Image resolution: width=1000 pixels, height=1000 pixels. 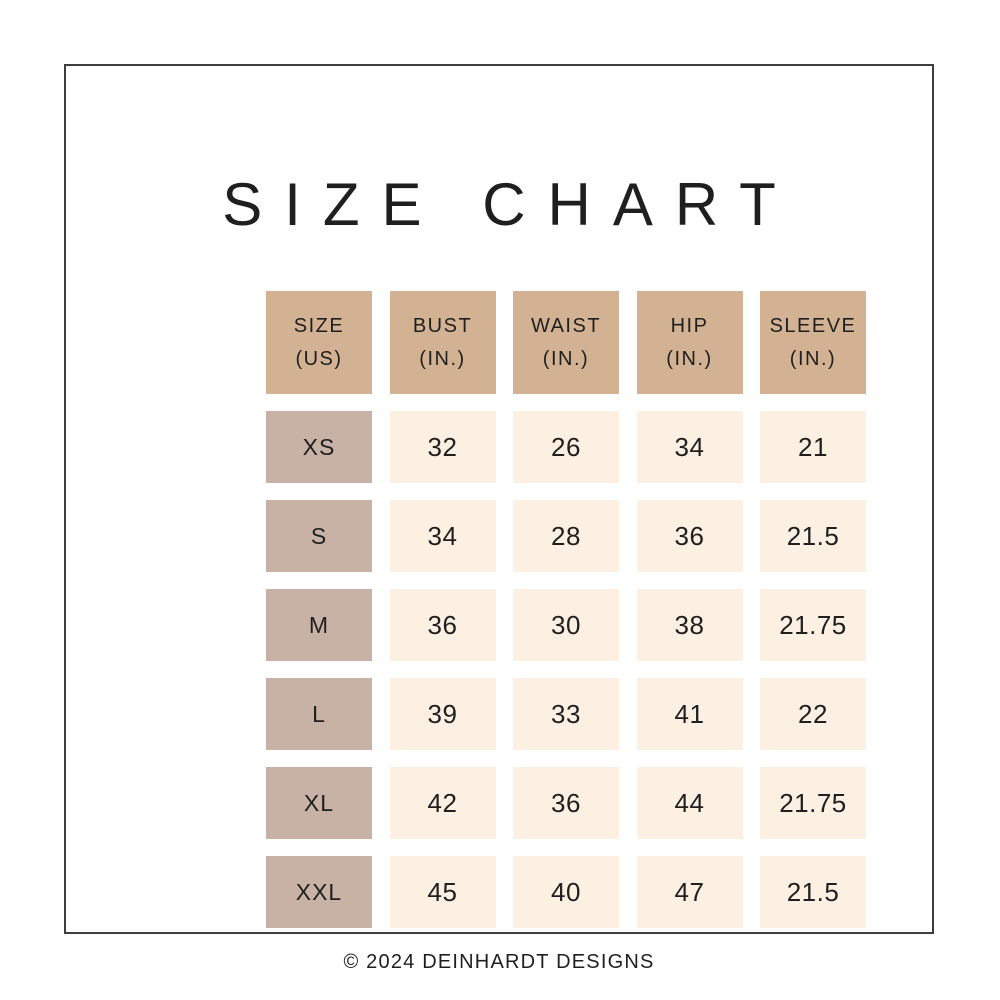 I want to click on measurement-cell-hip: 38, so click(x=689, y=625).